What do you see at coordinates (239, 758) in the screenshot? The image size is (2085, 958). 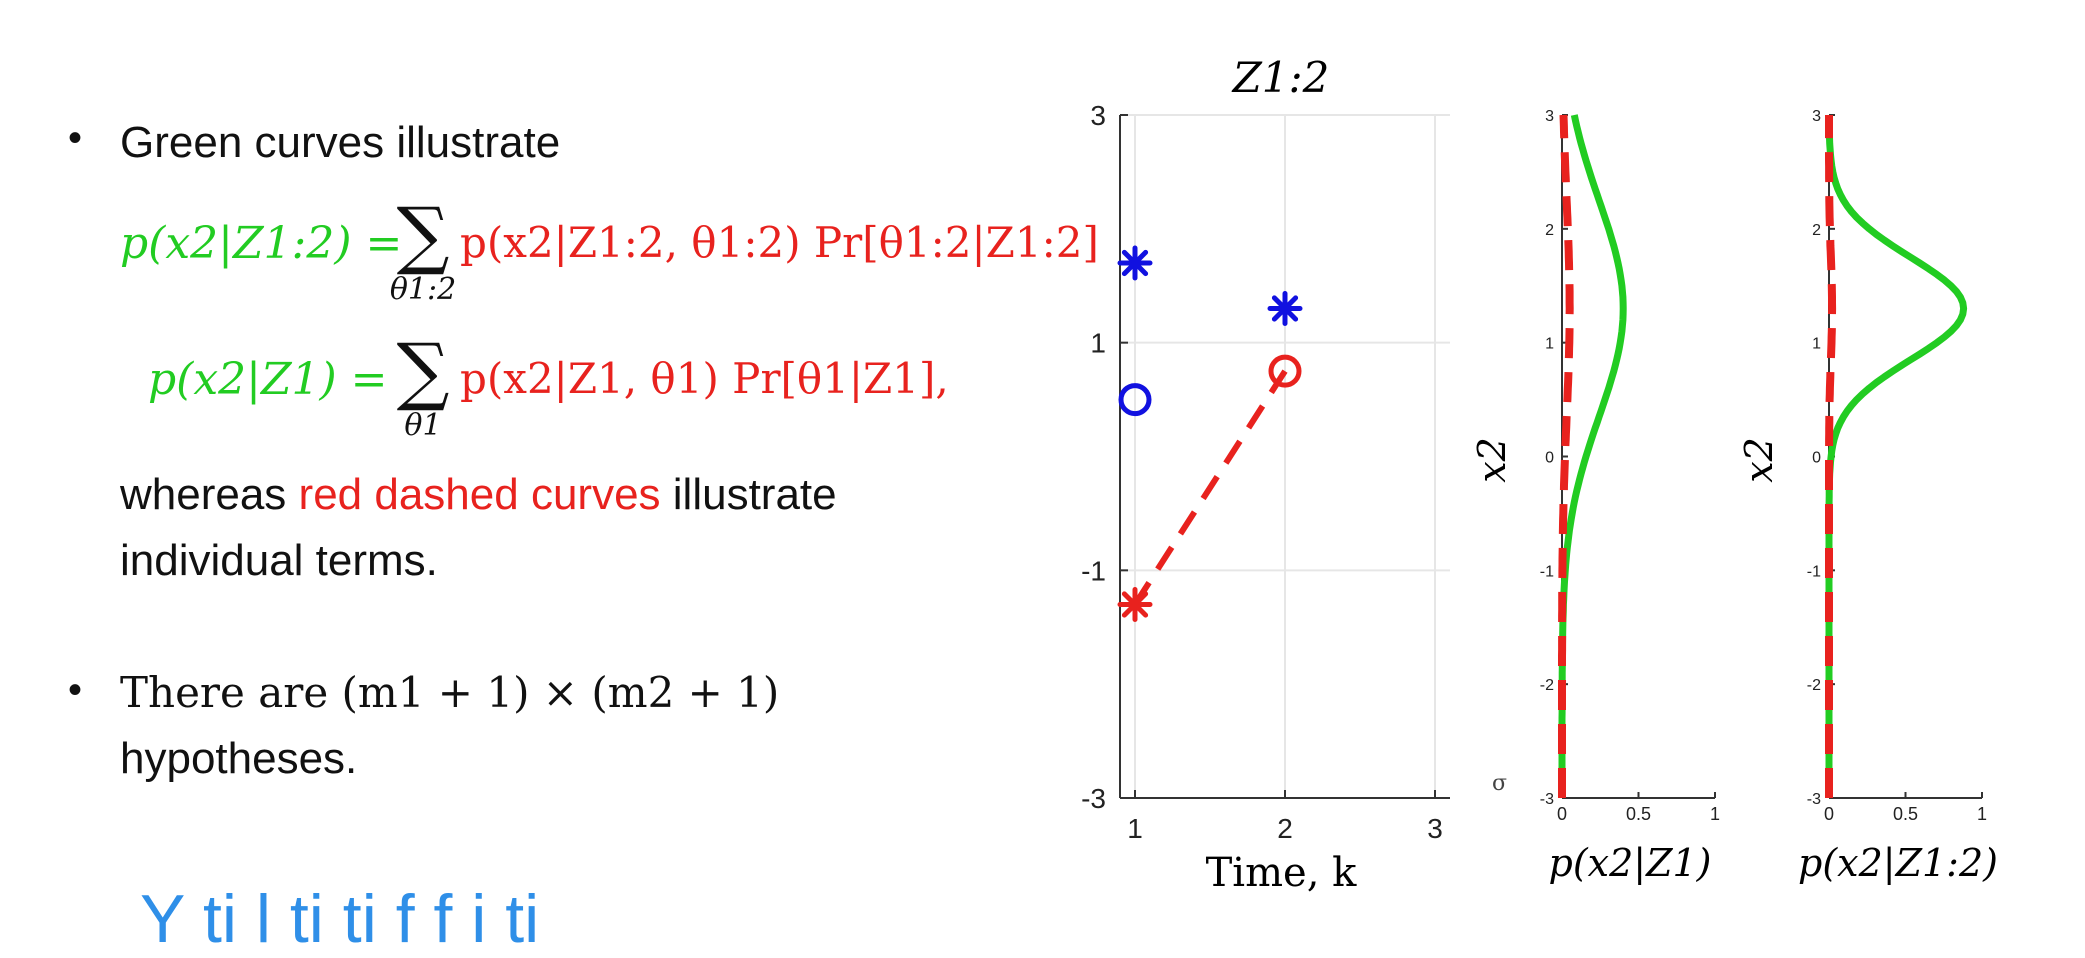 I see `bullet-2-line2: hypotheses.` at bounding box center [239, 758].